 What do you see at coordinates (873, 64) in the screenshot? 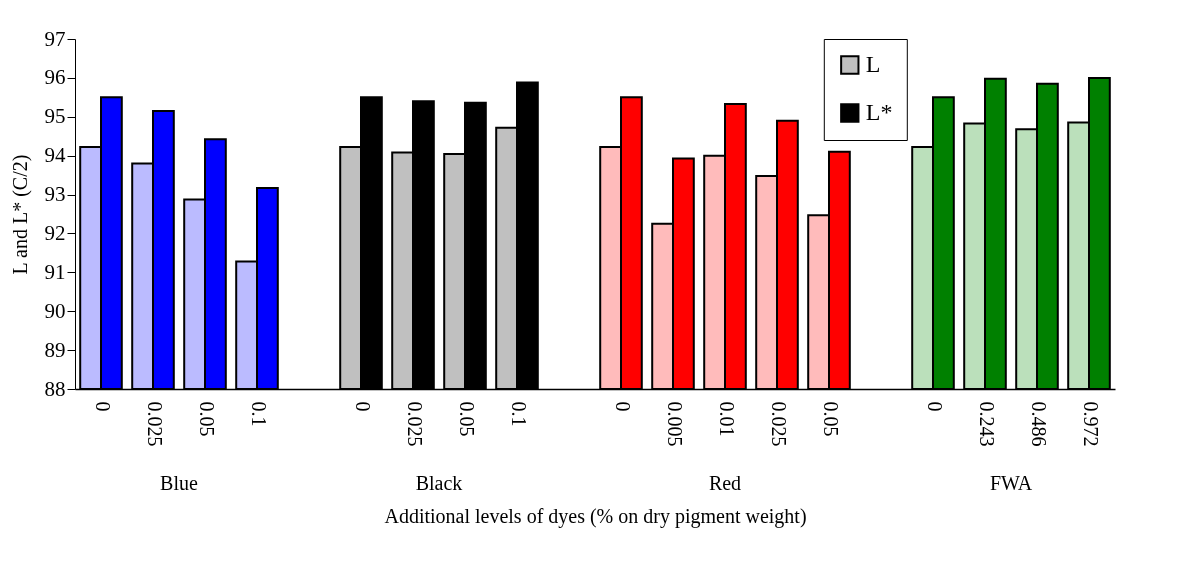
I see `legend-label: L` at bounding box center [873, 64].